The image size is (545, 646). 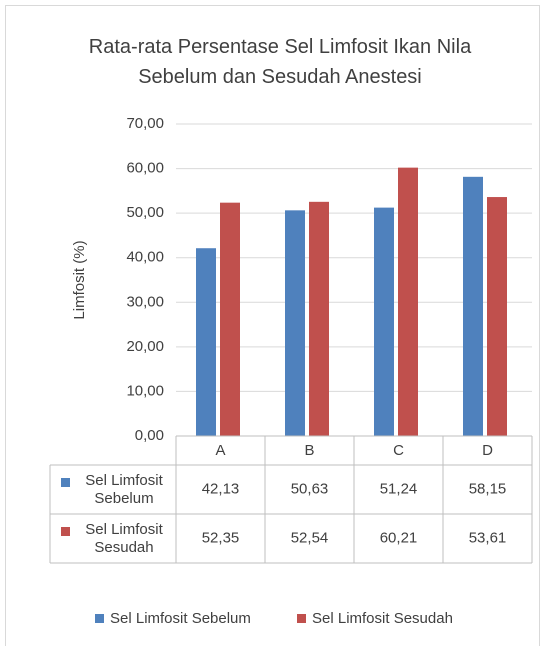 I want to click on table-value: 50,63, so click(x=310, y=488).